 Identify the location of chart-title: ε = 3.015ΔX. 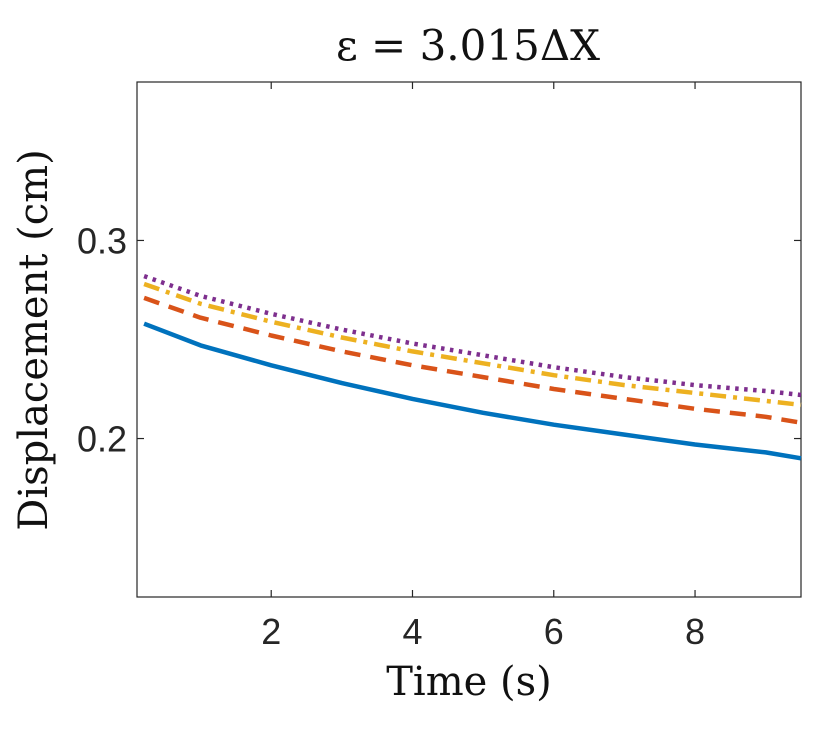
(468, 45).